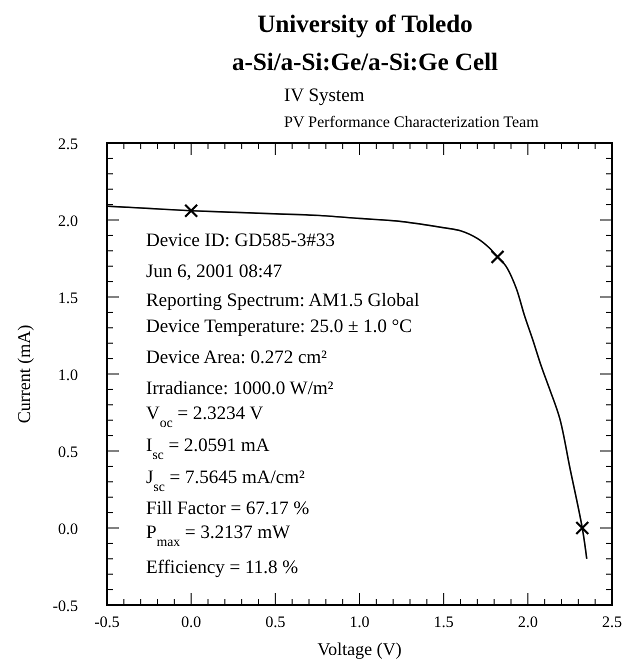  I want to click on x-tick-label: 1.5, so click(444, 622).